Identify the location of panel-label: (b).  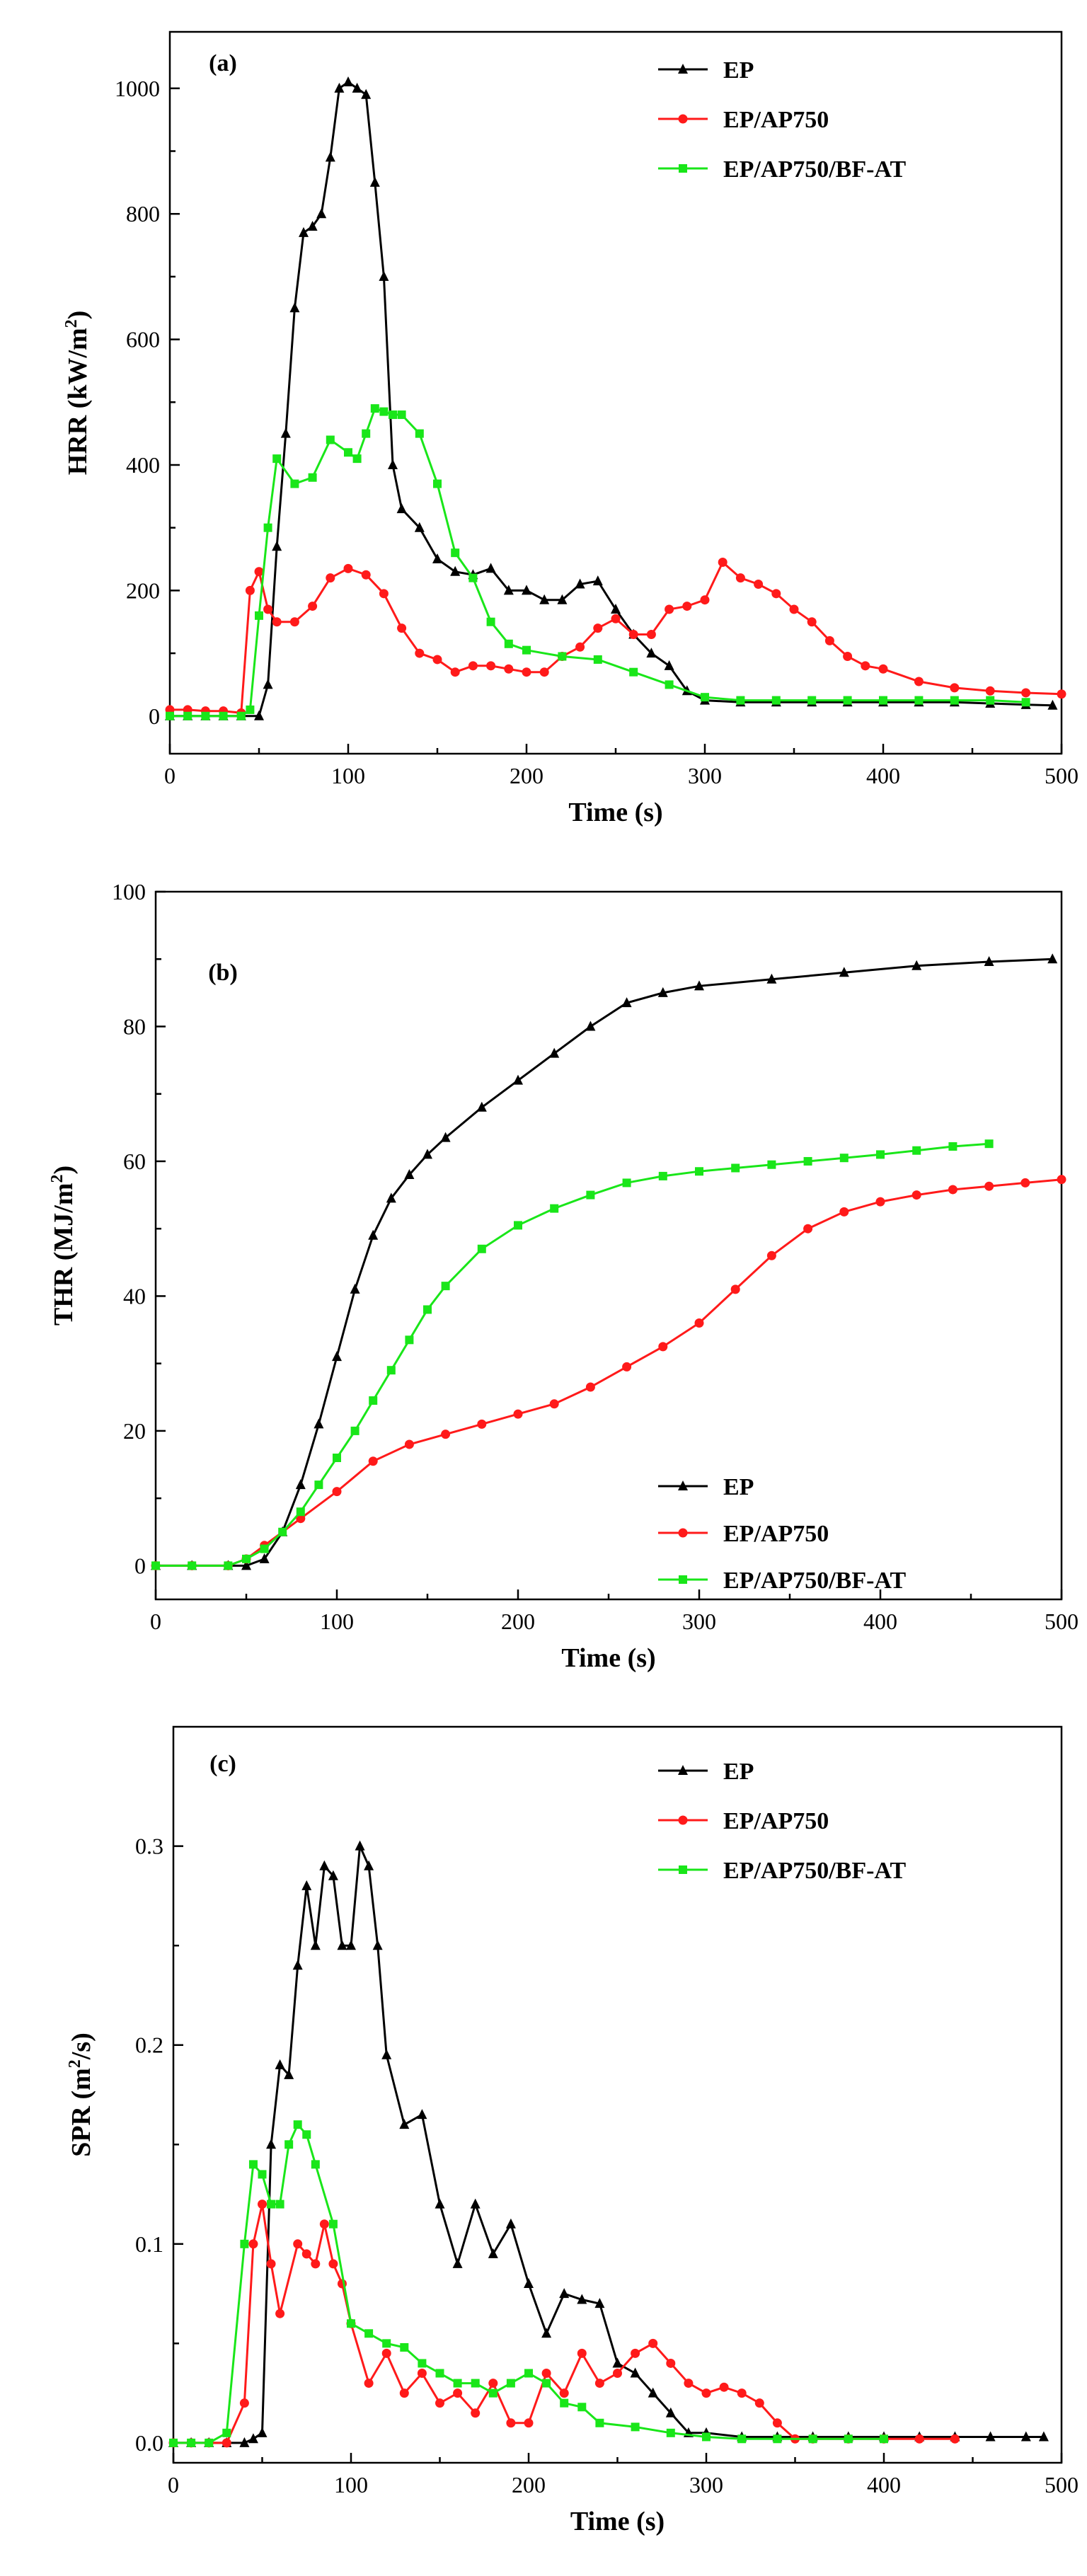
(223, 973).